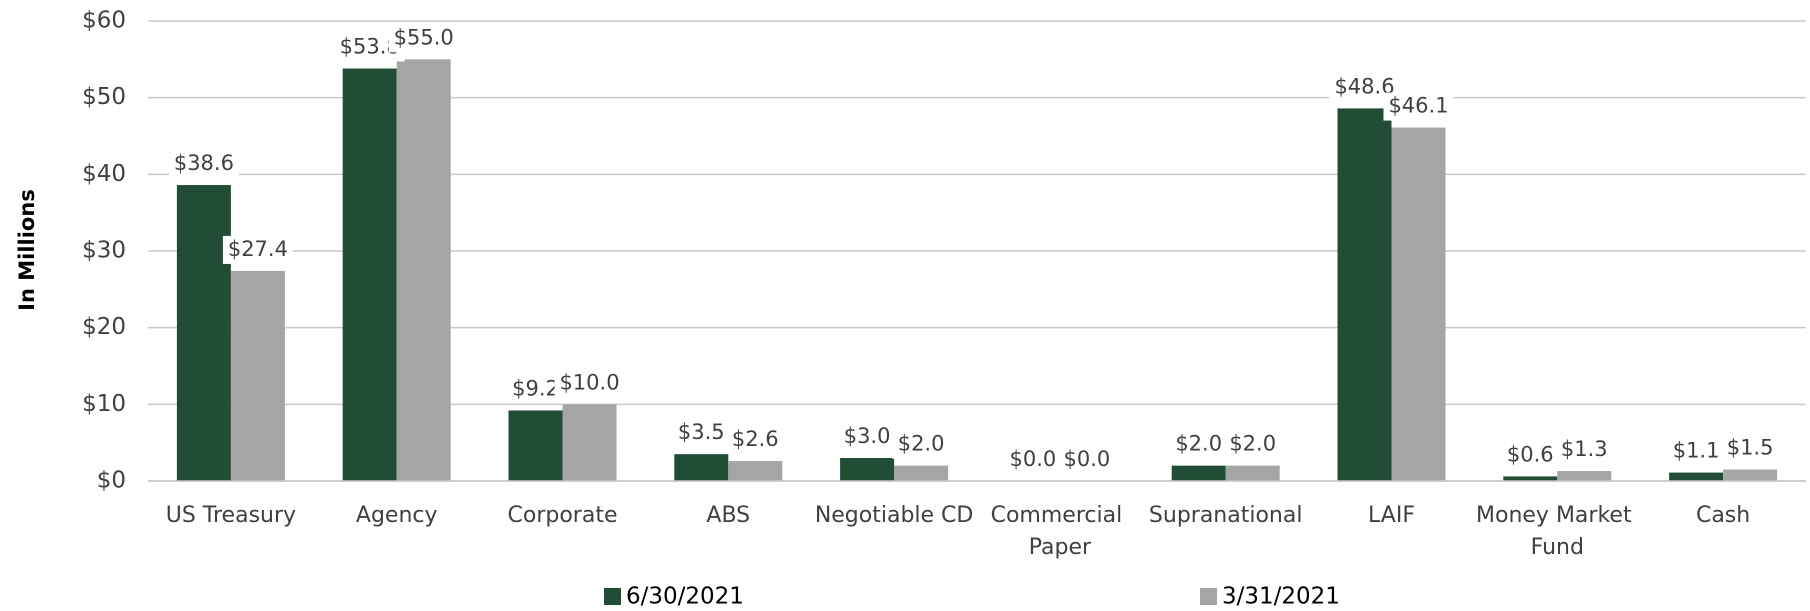 This screenshot has height=611, width=1810. Describe the element at coordinates (728, 515) in the screenshot. I see `x-tick-label: ABS` at that location.